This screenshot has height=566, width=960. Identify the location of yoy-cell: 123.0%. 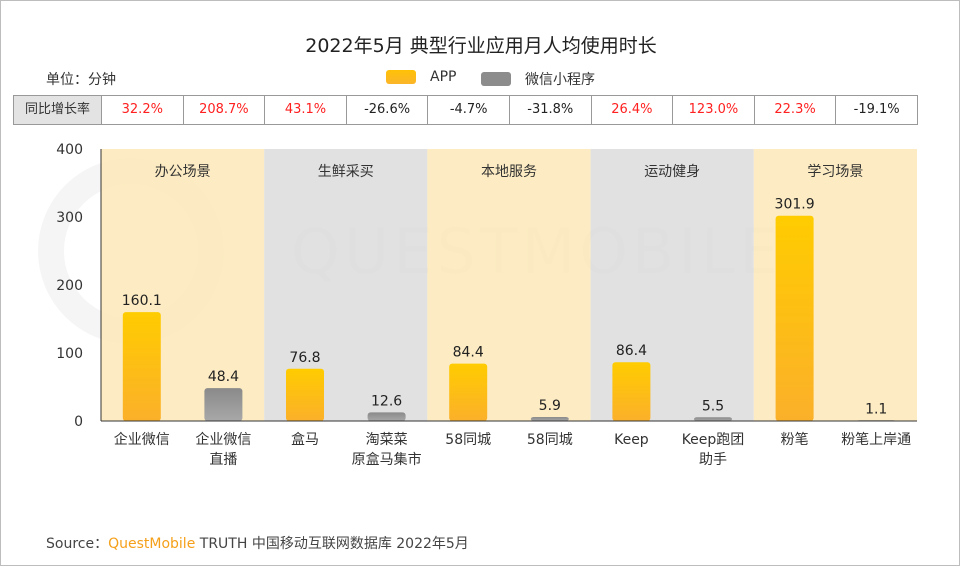
(713, 110).